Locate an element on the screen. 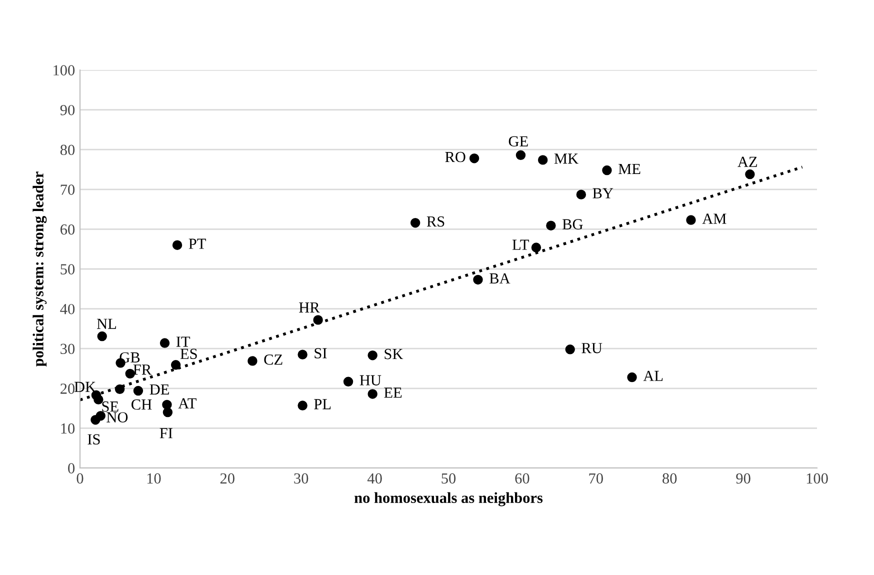 The image size is (874, 575). annotation: AT is located at coordinates (187, 403).